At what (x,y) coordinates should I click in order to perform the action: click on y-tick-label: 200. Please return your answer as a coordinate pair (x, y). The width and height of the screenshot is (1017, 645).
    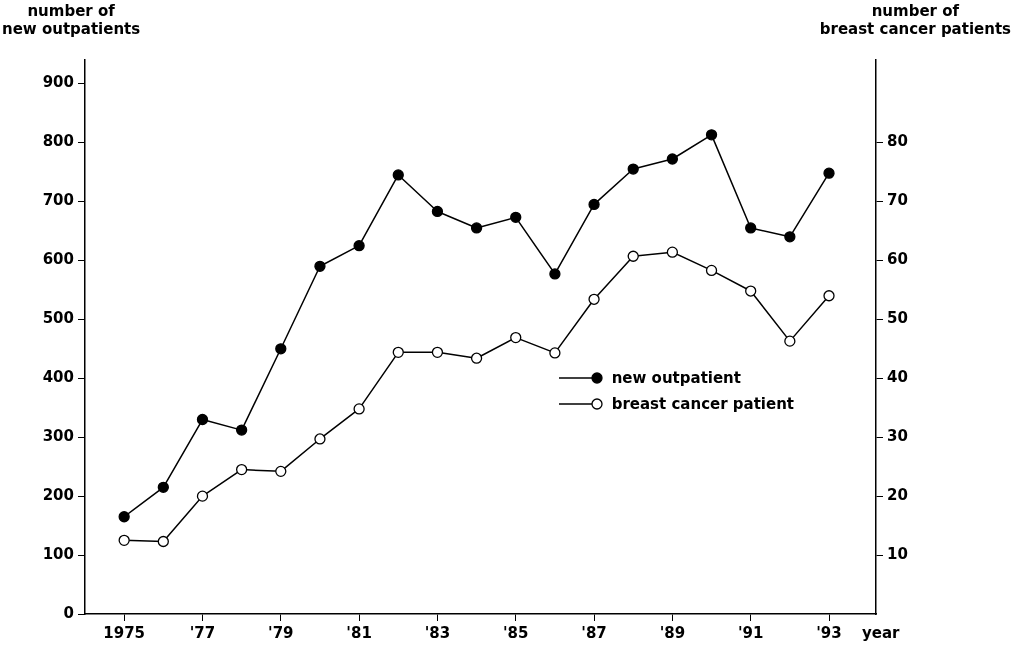
    Looking at the image, I should click on (58, 495).